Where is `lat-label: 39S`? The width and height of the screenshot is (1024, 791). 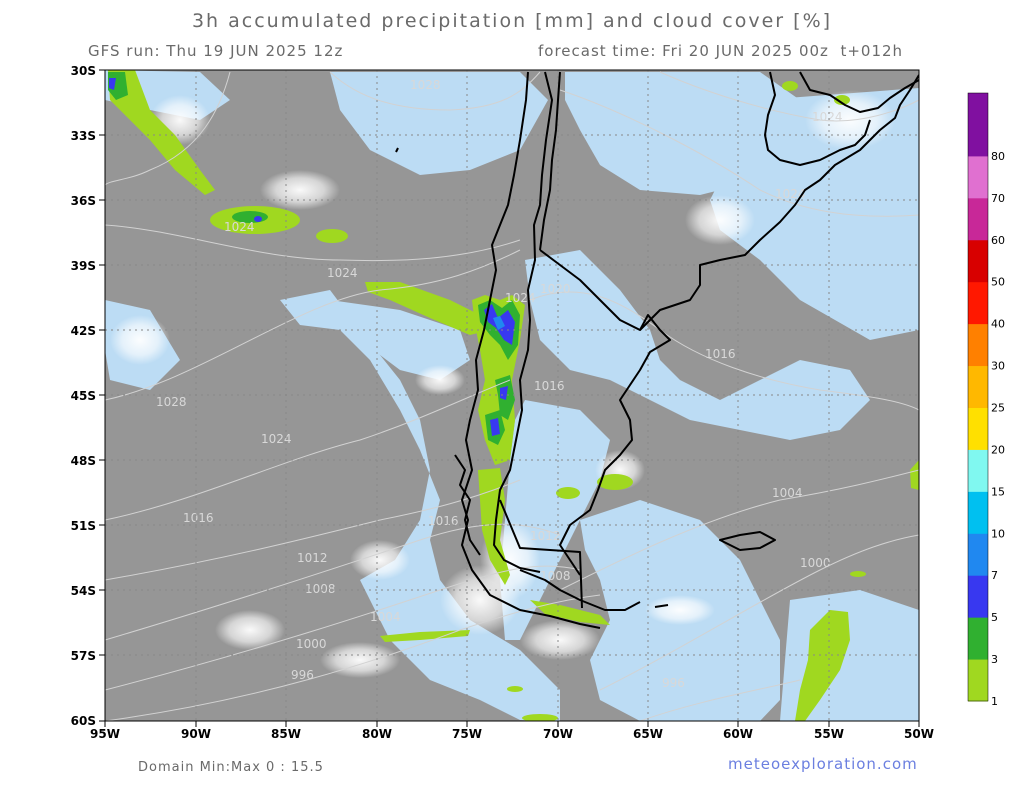
lat-label: 39S is located at coordinates (83, 266).